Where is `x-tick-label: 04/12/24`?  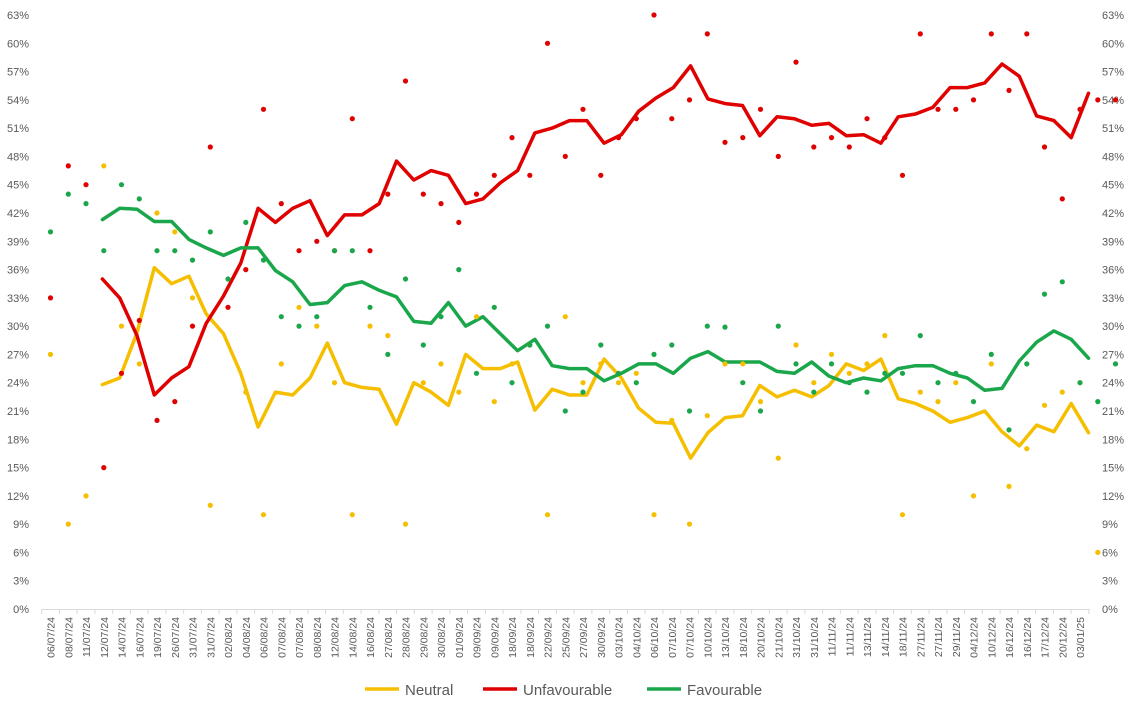 x-tick-label: 04/12/24 is located at coordinates (975, 637).